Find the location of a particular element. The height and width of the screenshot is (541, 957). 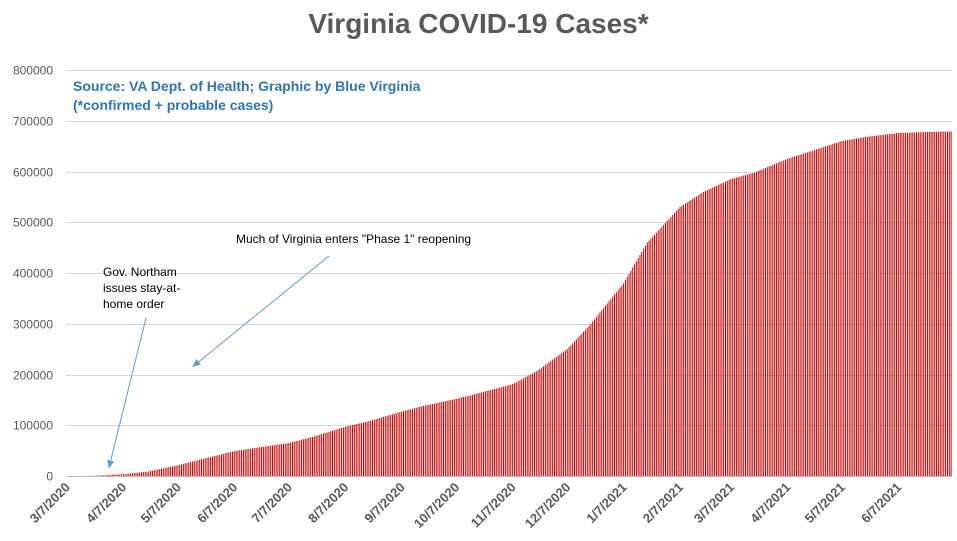

subtitle-line: (*confirmed + probable cases) is located at coordinates (173, 105).